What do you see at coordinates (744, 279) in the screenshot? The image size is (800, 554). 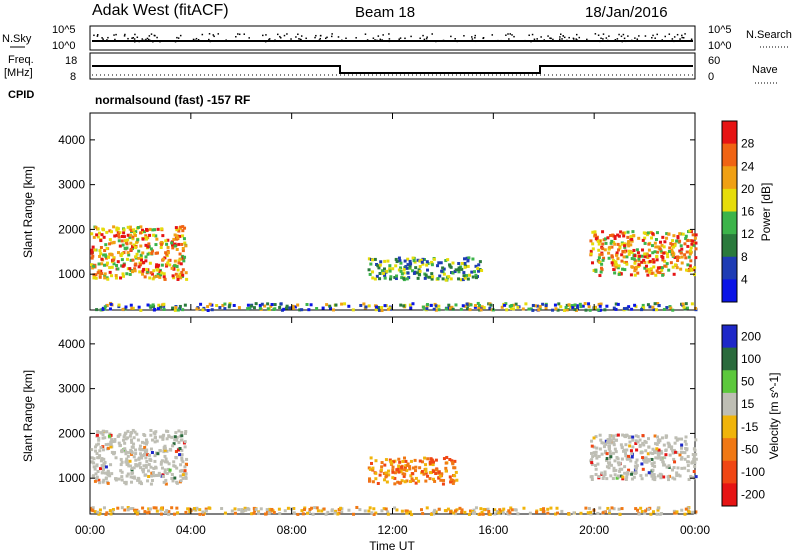 I see `colorbar-tick-label: 4` at bounding box center [744, 279].